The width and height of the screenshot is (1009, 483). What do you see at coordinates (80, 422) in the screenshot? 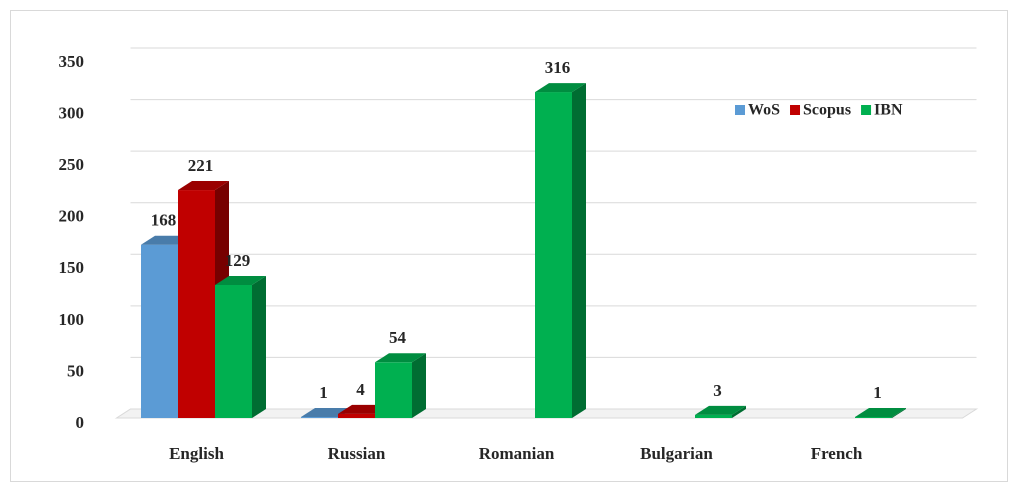
I see `y-tick-label: 0` at bounding box center [80, 422].